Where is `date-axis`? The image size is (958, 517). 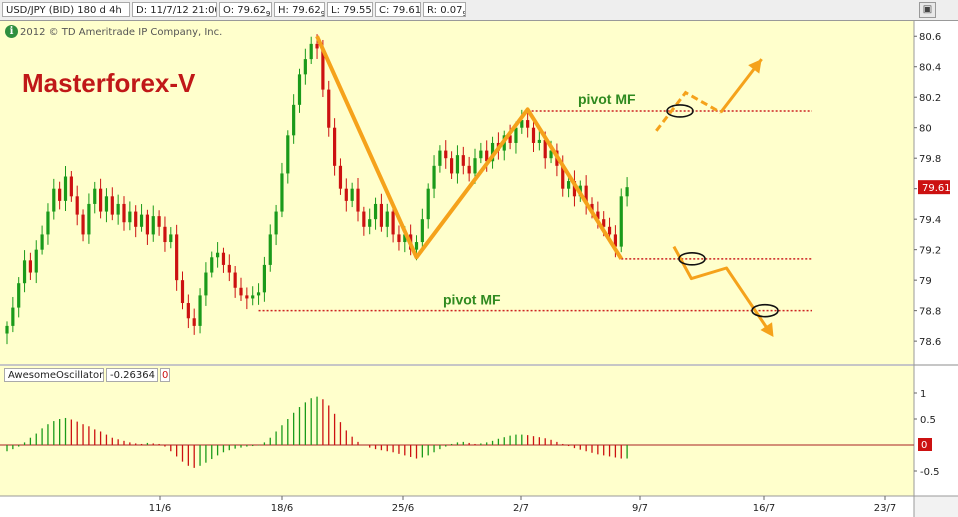
date-axis is located at coordinates (457, 506).